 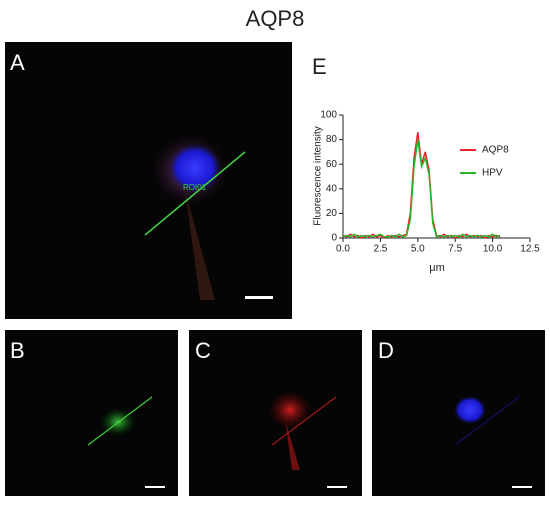 What do you see at coordinates (455, 249) in the screenshot?
I see `x-tick-label: 7.5` at bounding box center [455, 249].